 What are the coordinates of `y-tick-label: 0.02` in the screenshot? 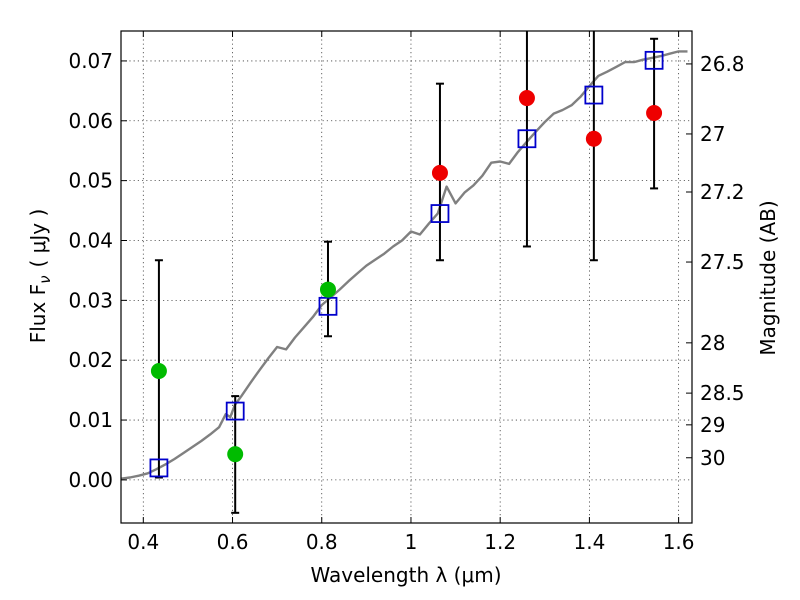 It's located at (90, 360).